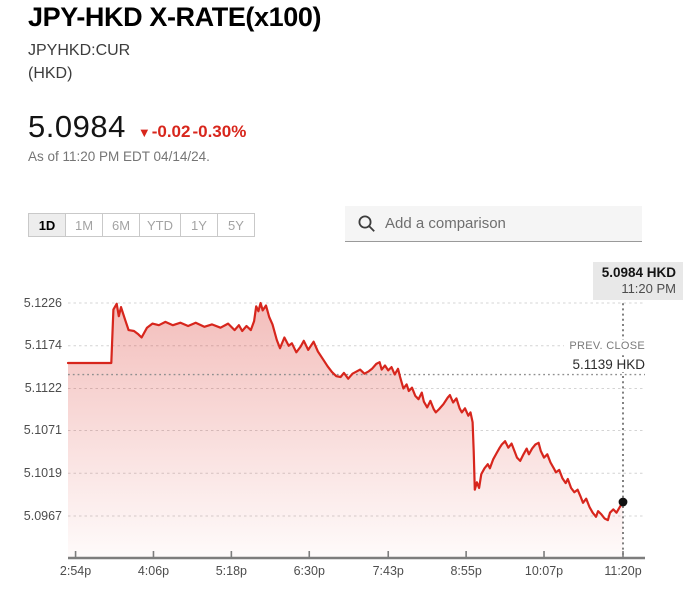 This screenshot has height=609, width=687. Describe the element at coordinates (42, 472) in the screenshot. I see `y-axis-tick-label: 5.1019` at that location.